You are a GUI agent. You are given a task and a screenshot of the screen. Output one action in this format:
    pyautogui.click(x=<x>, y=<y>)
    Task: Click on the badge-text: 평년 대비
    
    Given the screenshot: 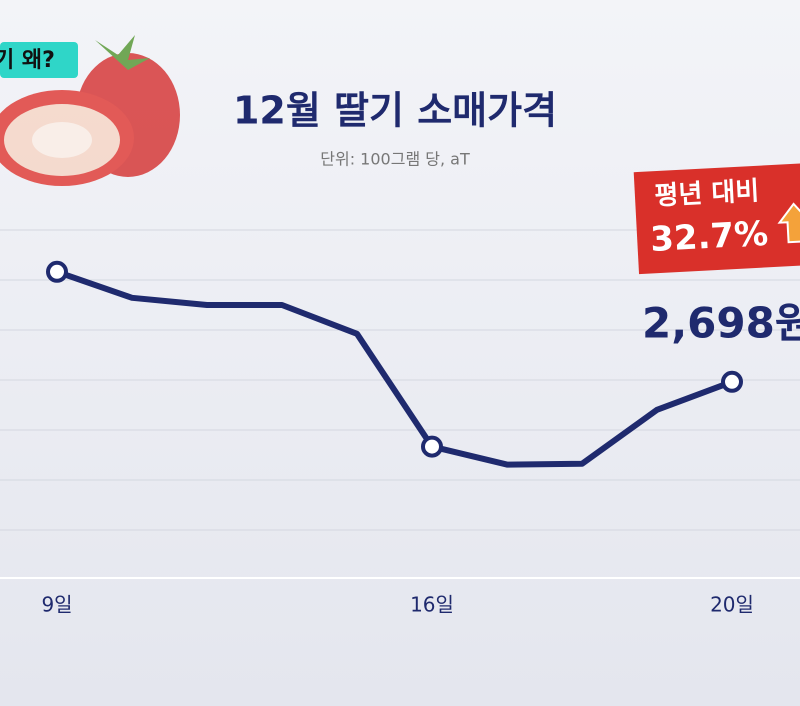 What is the action you would take?
    pyautogui.click(x=707, y=193)
    